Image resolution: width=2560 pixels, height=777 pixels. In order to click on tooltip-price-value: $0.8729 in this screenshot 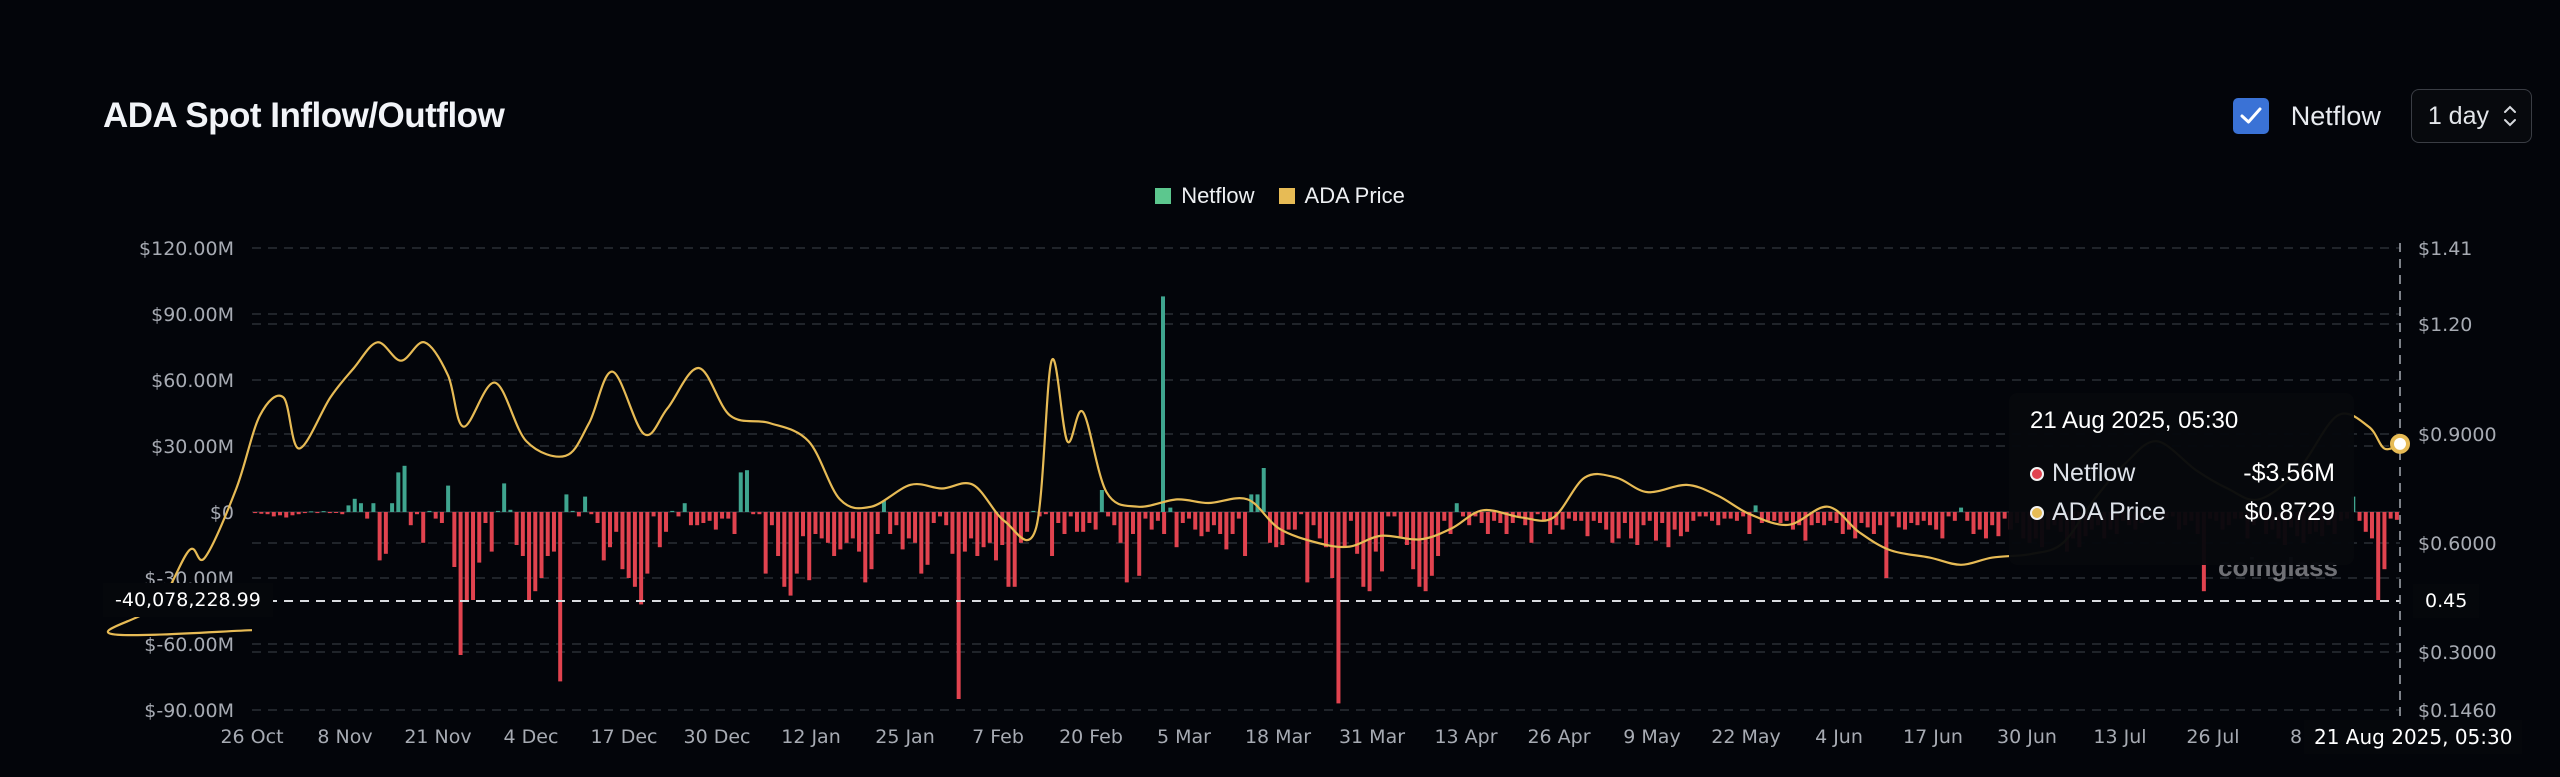, I will do `click(2289, 512)`.